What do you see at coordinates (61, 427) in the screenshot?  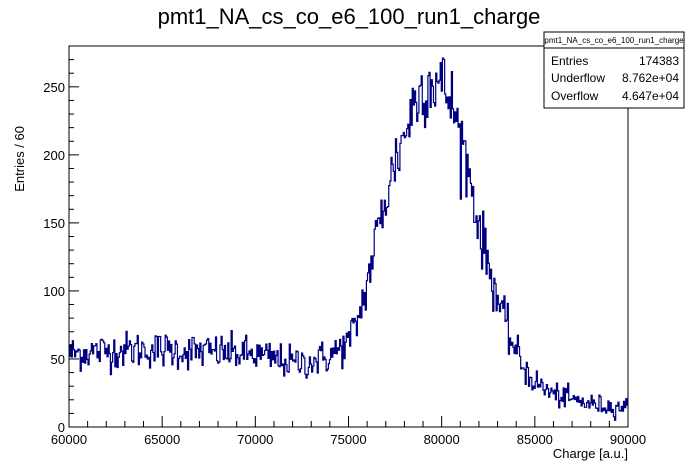 I see `y-tick-label: 0` at bounding box center [61, 427].